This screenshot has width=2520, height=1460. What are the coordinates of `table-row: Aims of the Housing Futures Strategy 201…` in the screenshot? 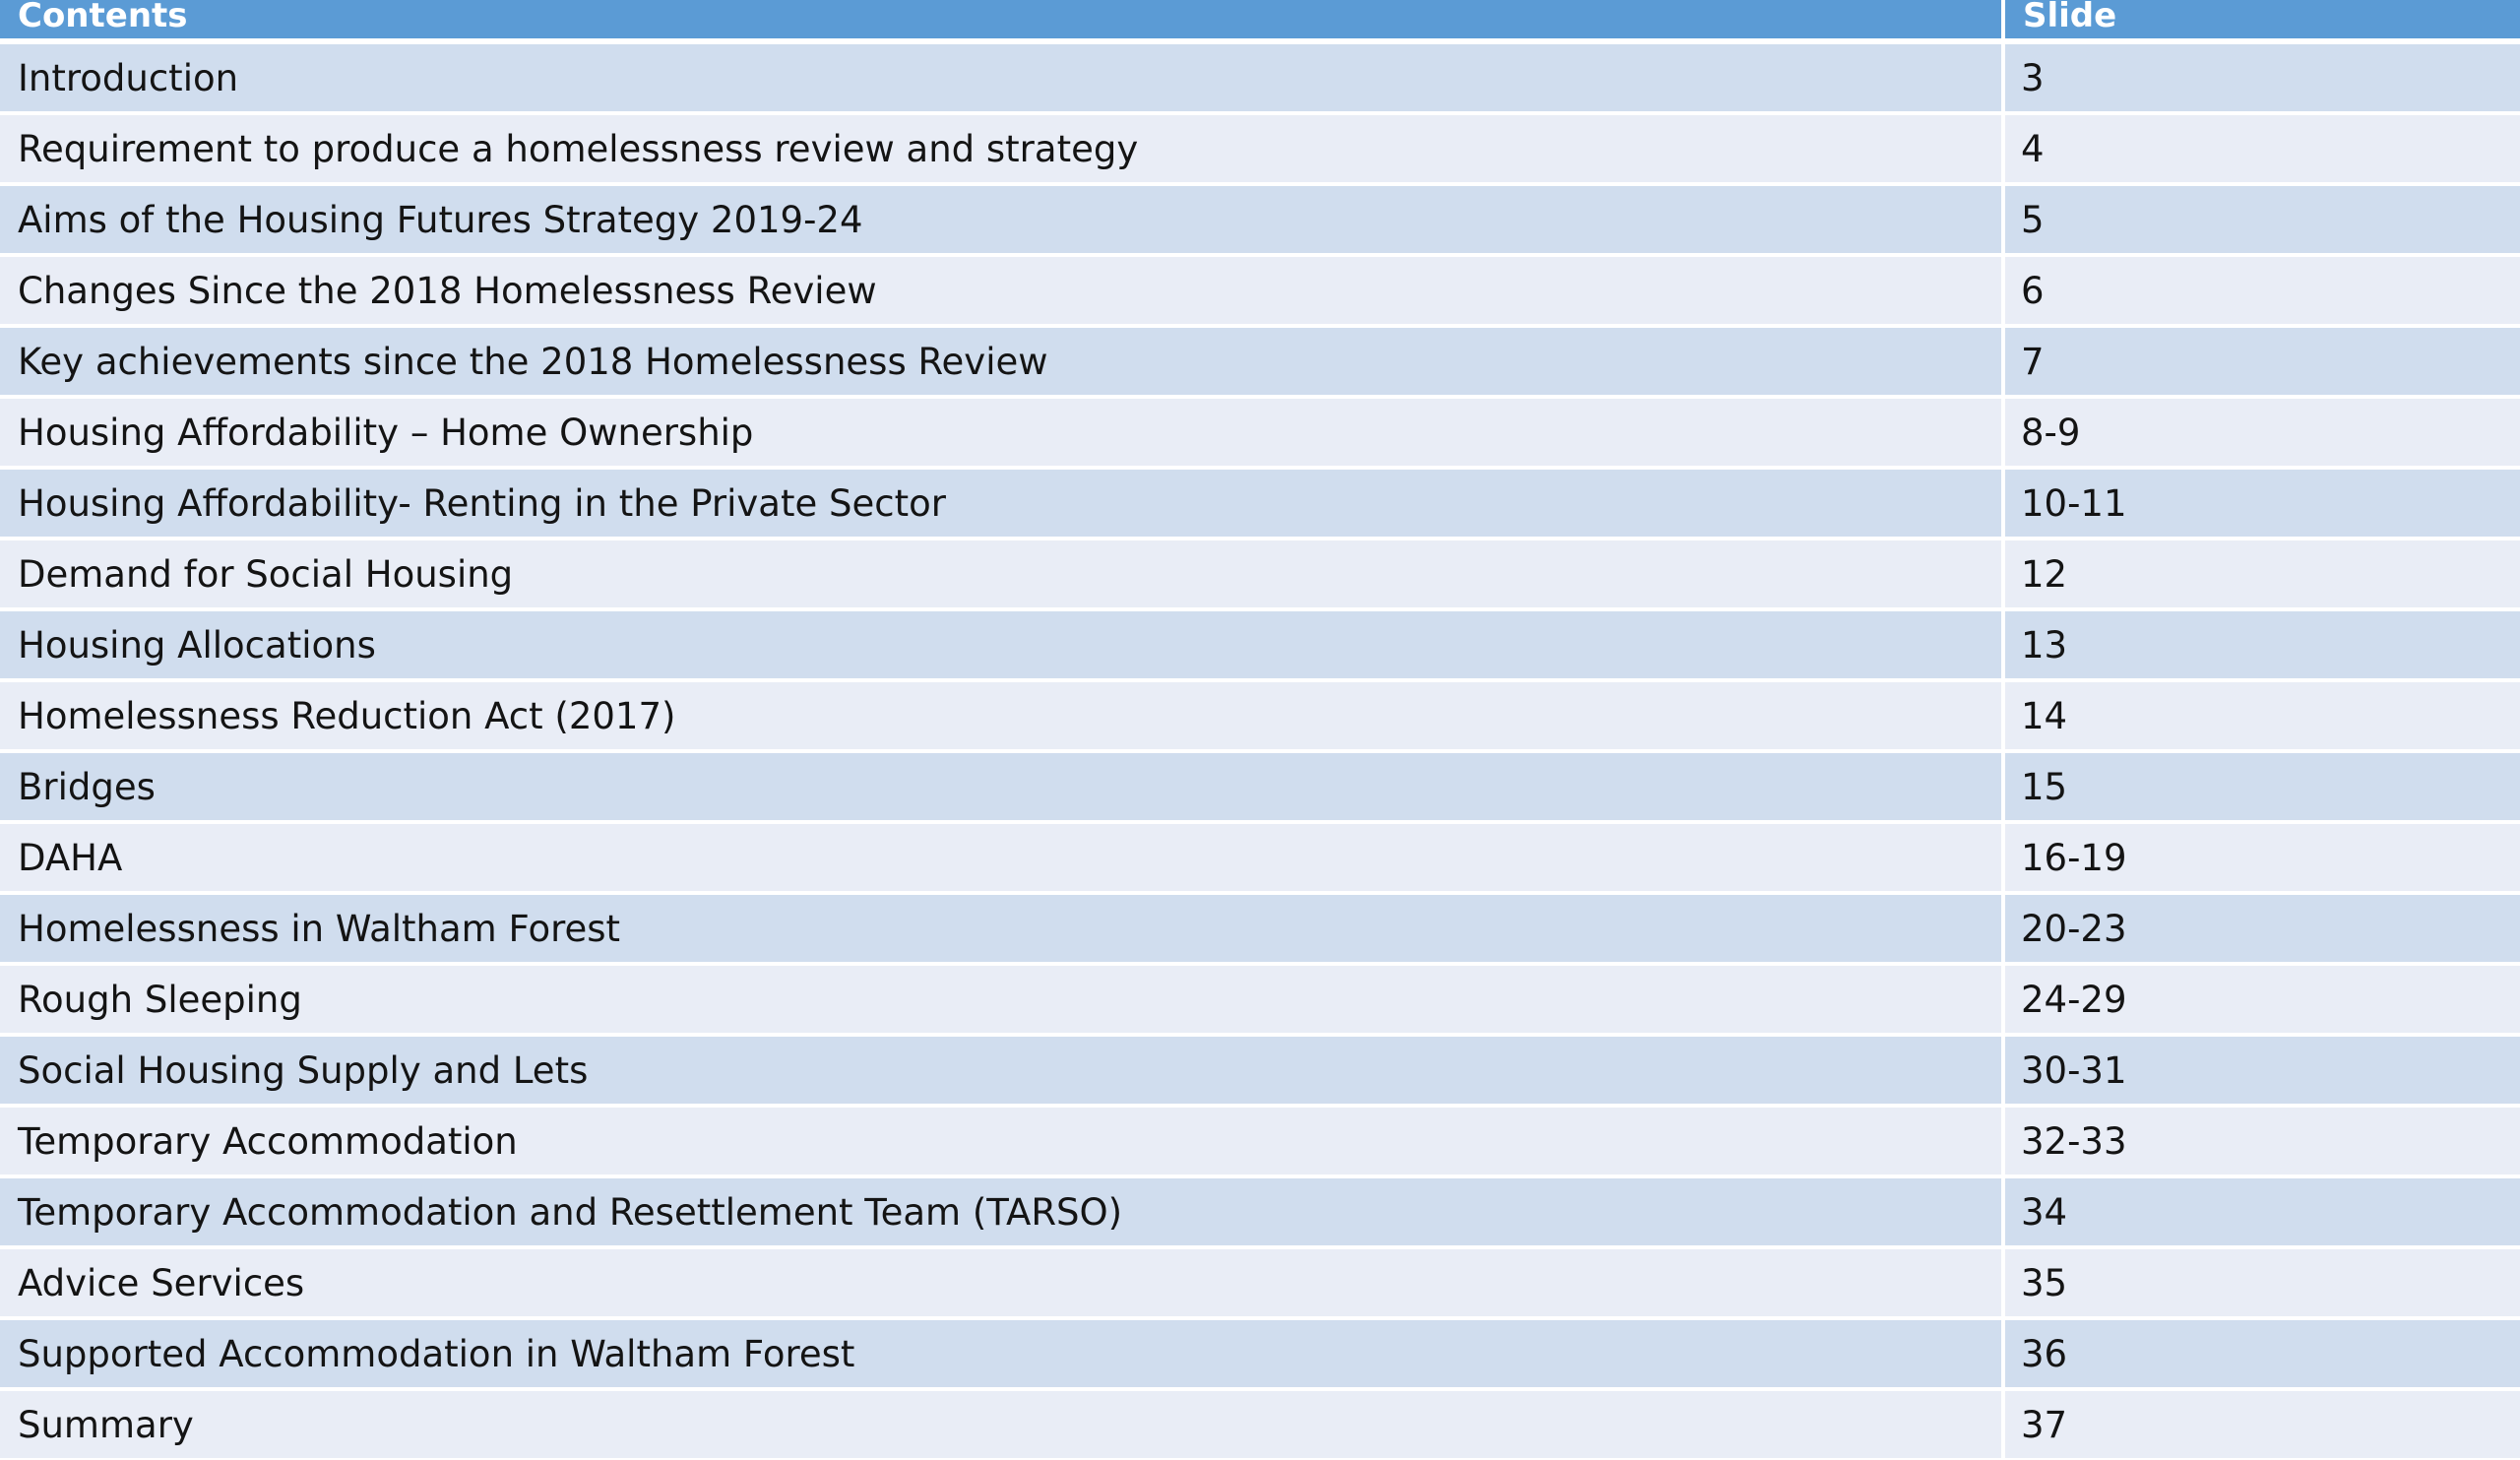 It's located at (1260, 219).